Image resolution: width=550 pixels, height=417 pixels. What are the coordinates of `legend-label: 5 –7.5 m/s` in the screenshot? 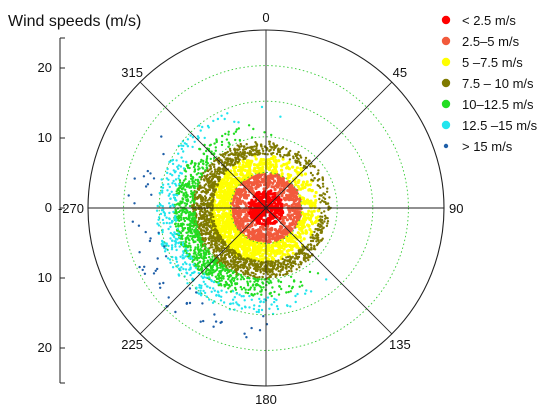 It's located at (492, 62).